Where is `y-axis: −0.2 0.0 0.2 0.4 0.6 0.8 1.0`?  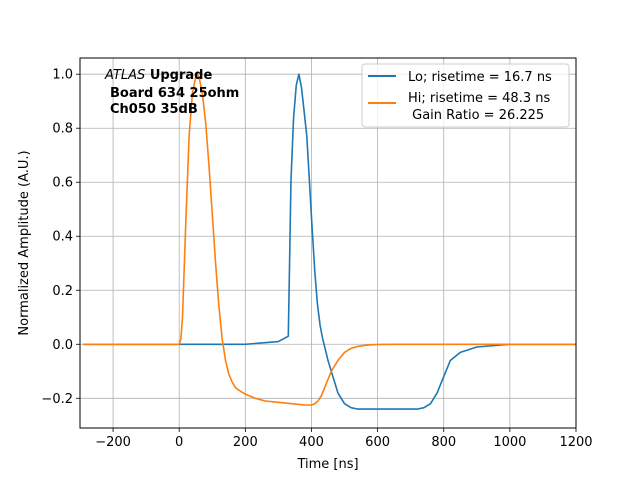
y-axis: −0.2 0.0 0.2 0.4 0.6 0.8 1.0 is located at coordinates (60, 237).